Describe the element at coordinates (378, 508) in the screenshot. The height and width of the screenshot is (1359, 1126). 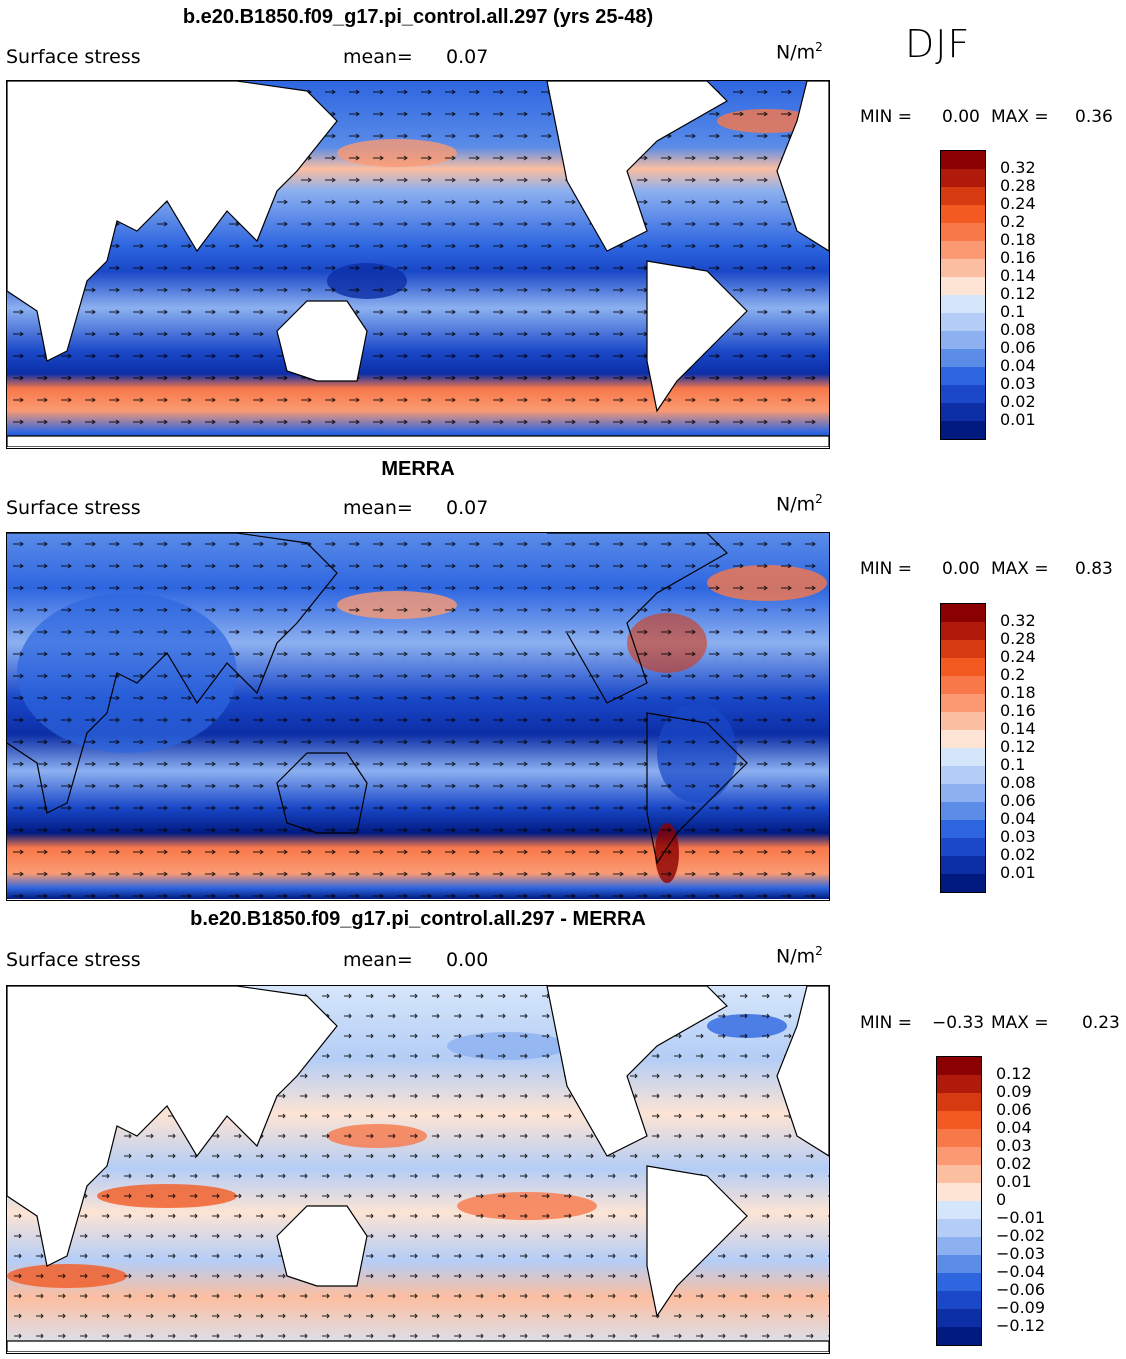
I see `panel-2-mean-label: mean=` at that location.